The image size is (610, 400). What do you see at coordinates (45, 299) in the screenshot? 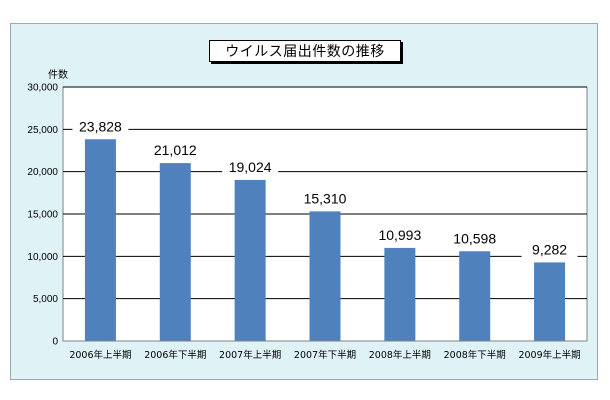
I see `y-tick-label: 5,000` at bounding box center [45, 299].